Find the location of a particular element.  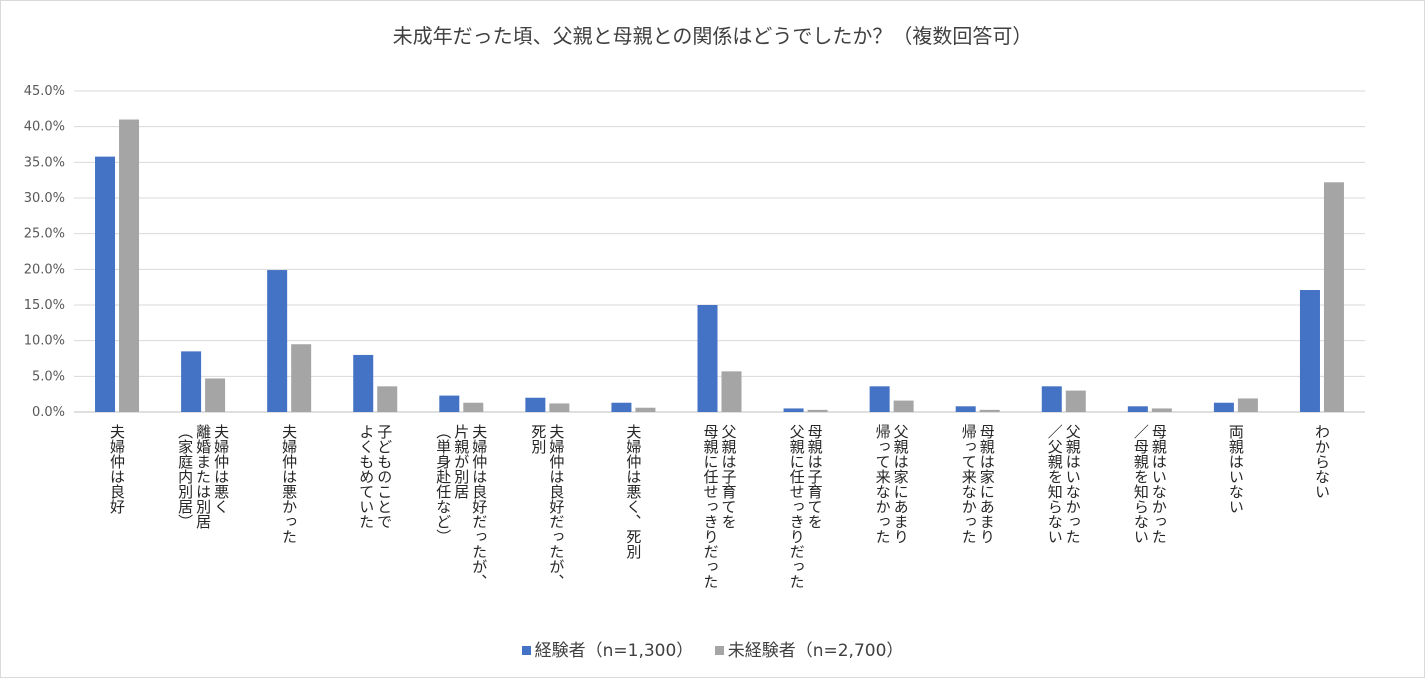

chart-title: 未成年だった頃、父親と母親との関係はどうでしたか？（複数回答可） is located at coordinates (712, 36).